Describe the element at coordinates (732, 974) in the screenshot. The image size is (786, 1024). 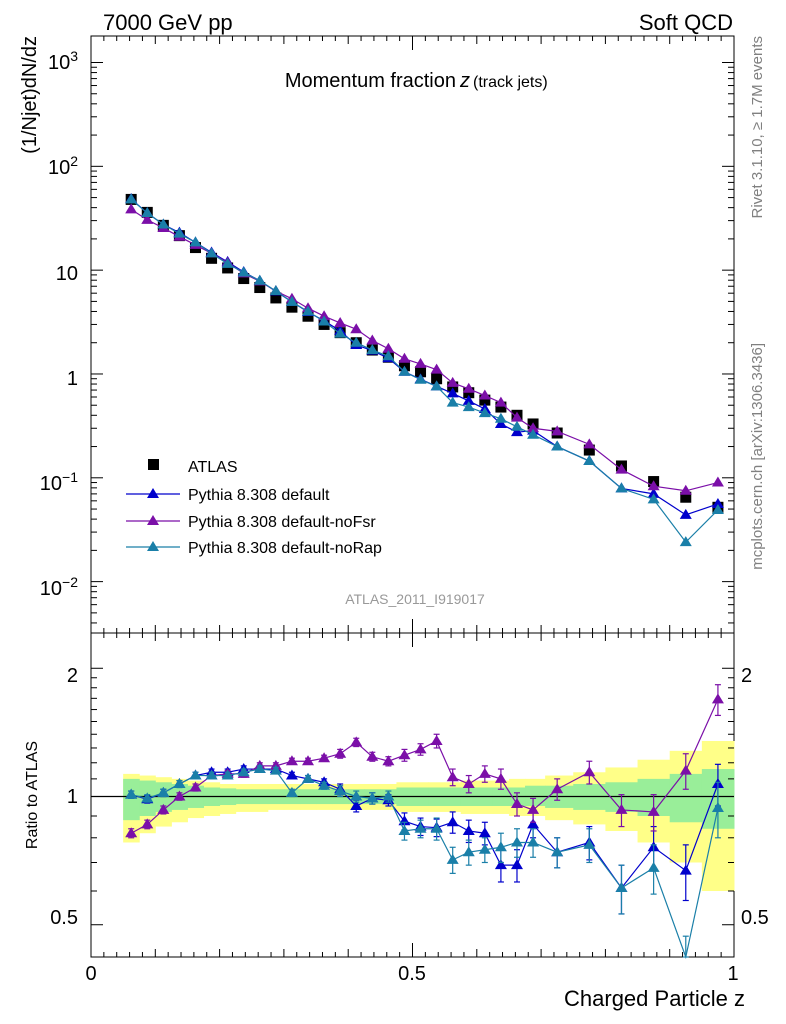
I see `xtick-label-2: 1` at that location.